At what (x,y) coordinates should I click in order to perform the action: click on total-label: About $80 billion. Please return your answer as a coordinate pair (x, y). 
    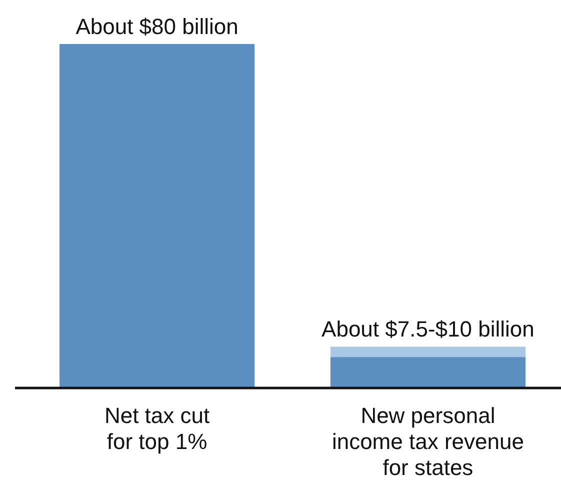
    Looking at the image, I should click on (157, 26).